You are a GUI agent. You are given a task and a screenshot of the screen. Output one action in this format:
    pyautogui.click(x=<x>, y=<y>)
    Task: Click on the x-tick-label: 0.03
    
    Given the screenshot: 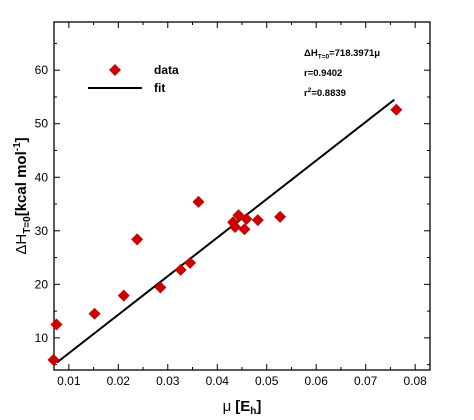 What is the action you would take?
    pyautogui.click(x=168, y=381)
    